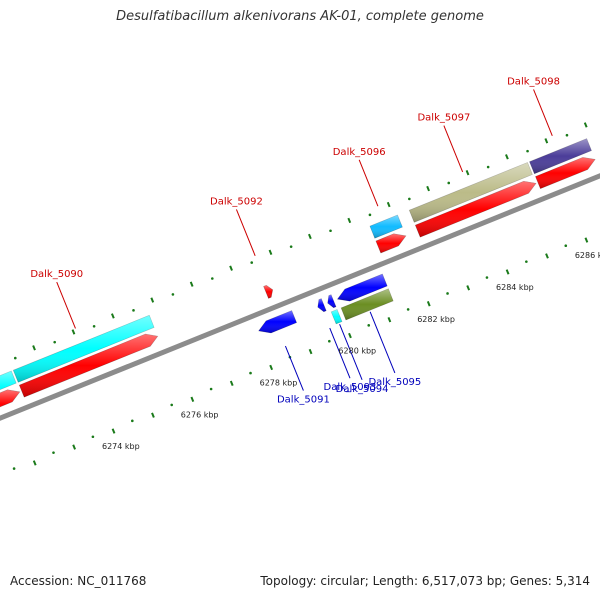 The image size is (600, 600). What do you see at coordinates (443, 118) in the screenshot?
I see `gene-label-dalk_5097: Dalk_5097` at bounding box center [443, 118].